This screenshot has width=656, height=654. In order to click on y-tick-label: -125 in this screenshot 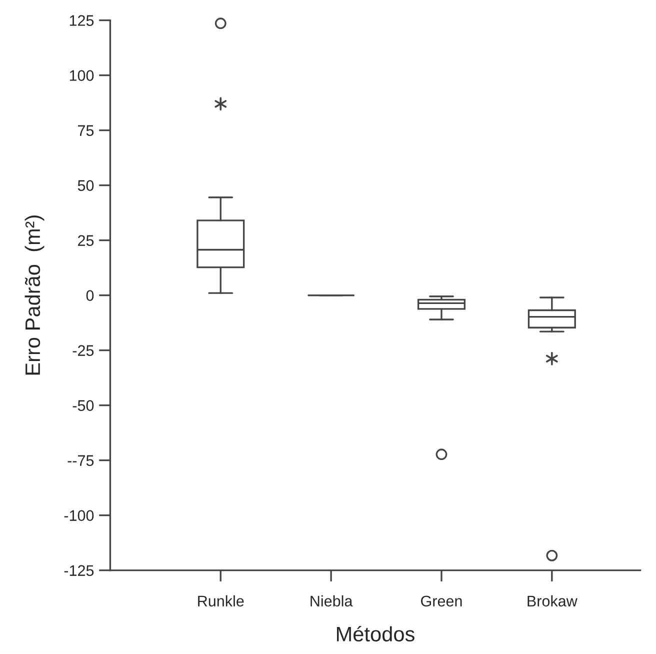, I will do `click(79, 570)`.